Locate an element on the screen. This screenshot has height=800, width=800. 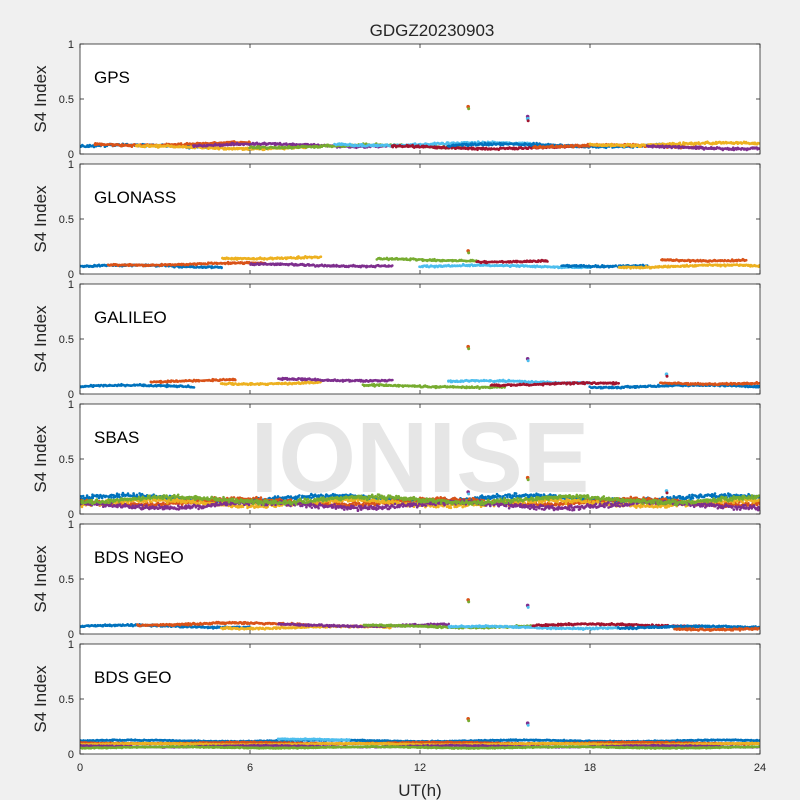
panel-glonass: 0 0.5 1 S4 Index GLONASS is located at coordinates (396, 220).